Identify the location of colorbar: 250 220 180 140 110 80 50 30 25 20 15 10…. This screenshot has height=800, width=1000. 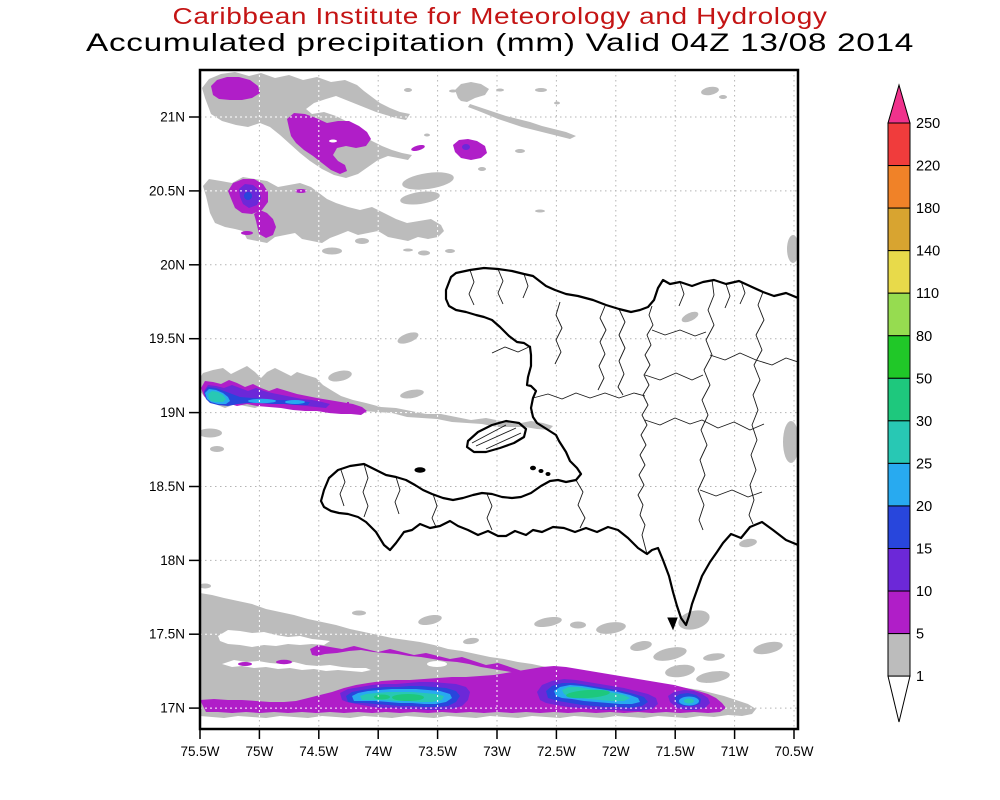
(913, 403).